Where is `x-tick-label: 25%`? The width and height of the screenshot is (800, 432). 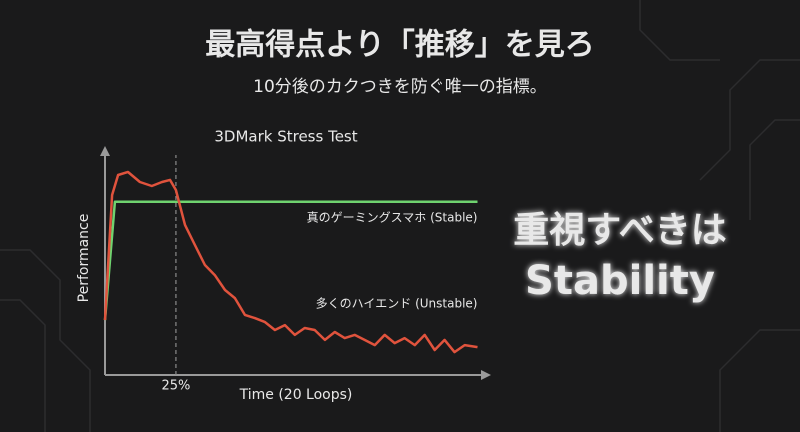 x-tick-label: 25% is located at coordinates (175, 386).